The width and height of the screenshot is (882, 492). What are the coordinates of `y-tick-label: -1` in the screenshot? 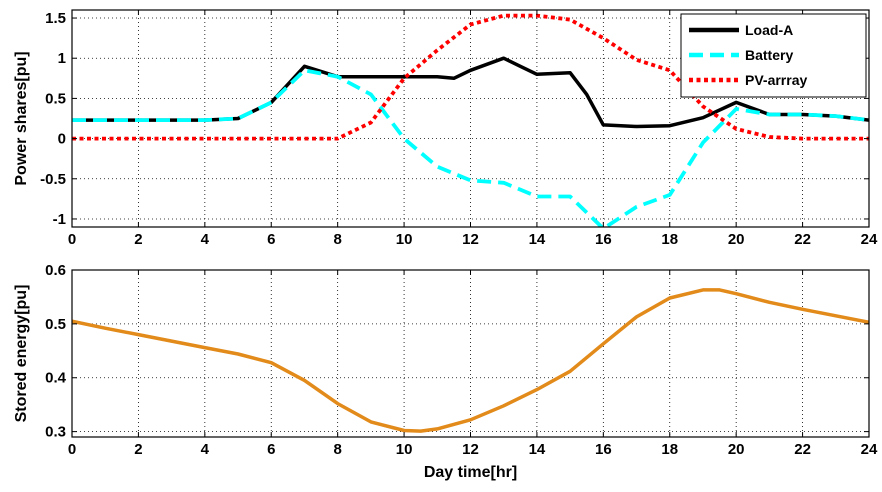 It's located at (59, 219).